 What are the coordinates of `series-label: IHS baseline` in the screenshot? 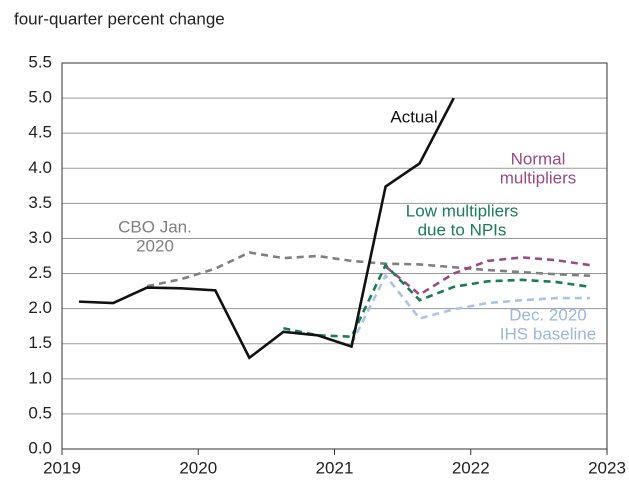 It's located at (548, 333).